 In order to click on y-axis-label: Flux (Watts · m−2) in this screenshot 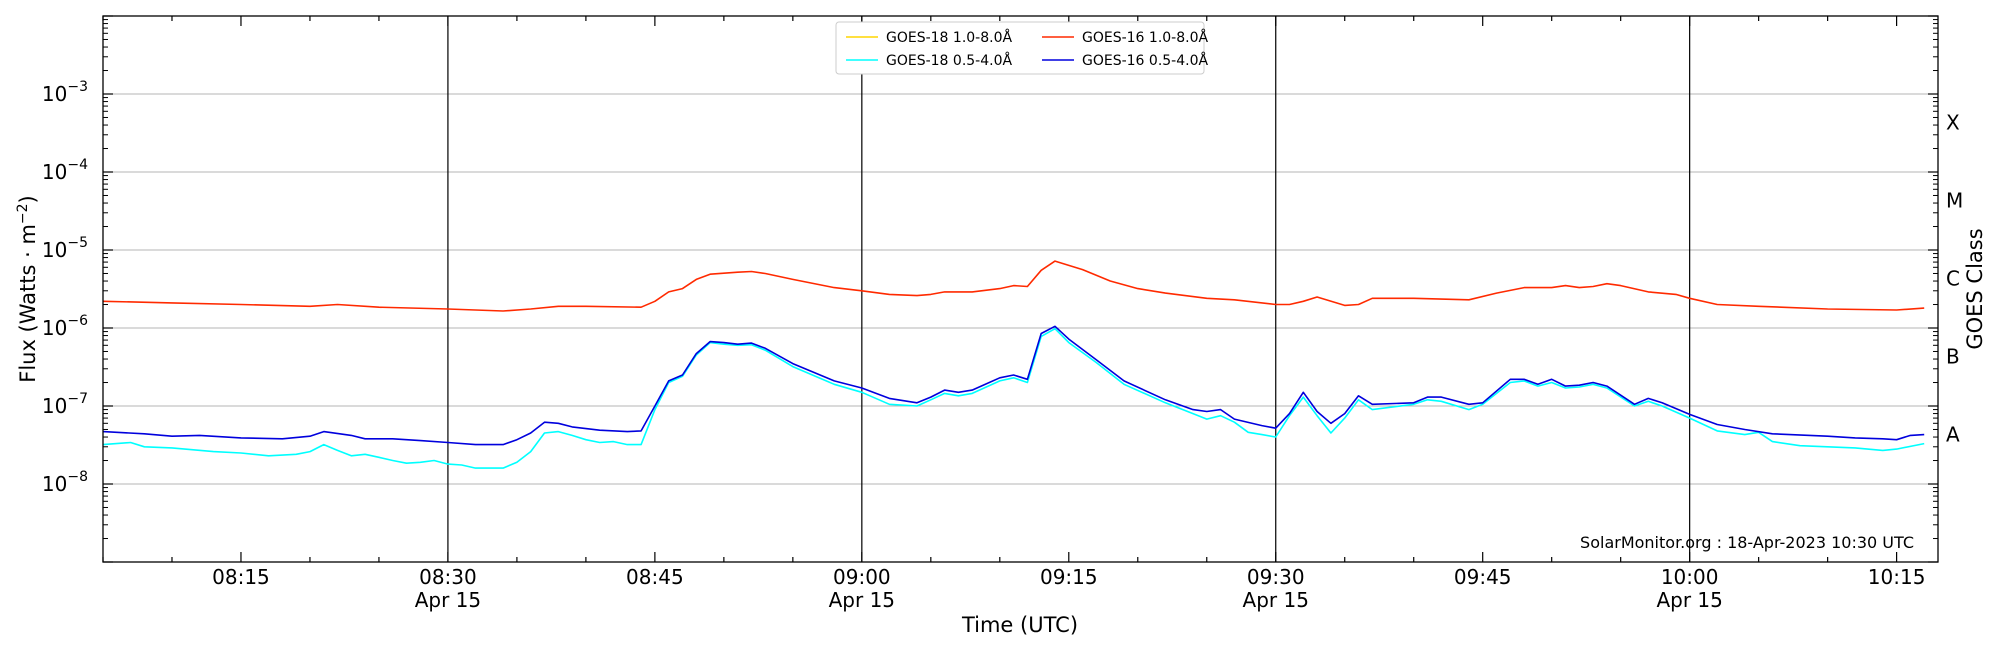, I will do `click(27, 289)`.